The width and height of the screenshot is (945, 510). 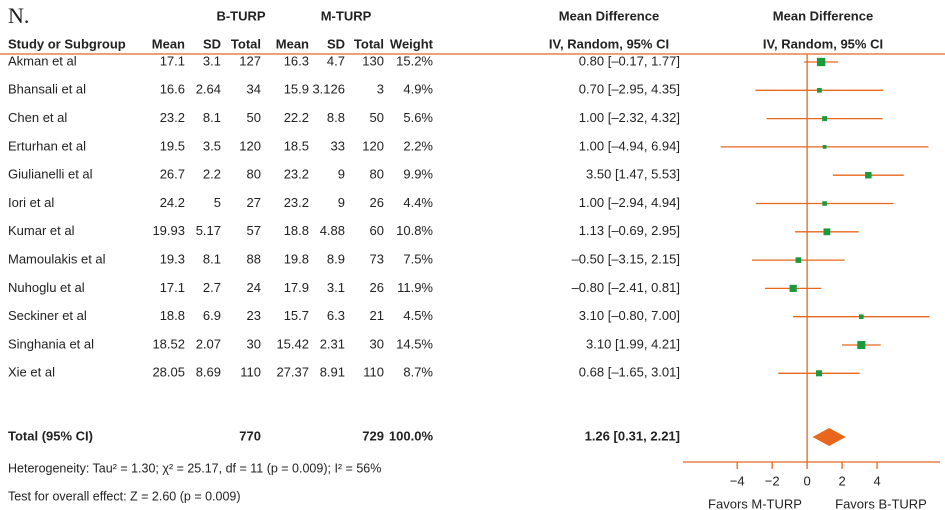 I want to click on cell-b-total: 34, so click(x=254, y=89).